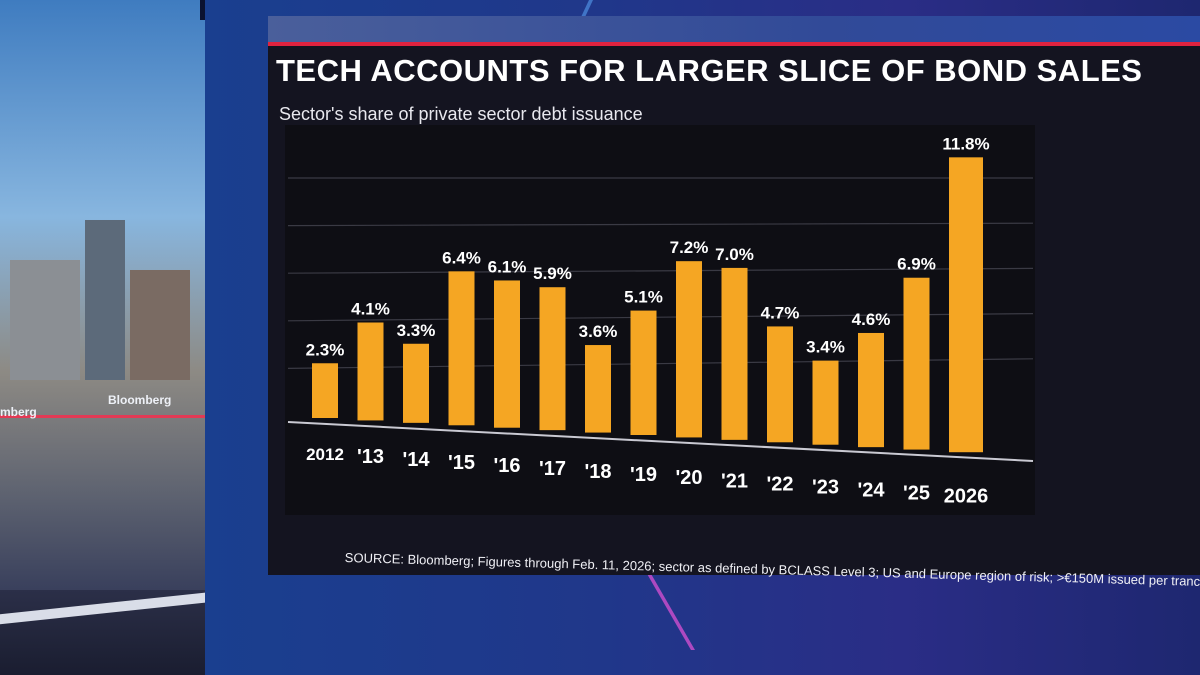  What do you see at coordinates (370, 457) in the screenshot?
I see `x-tick-label: '13` at bounding box center [370, 457].